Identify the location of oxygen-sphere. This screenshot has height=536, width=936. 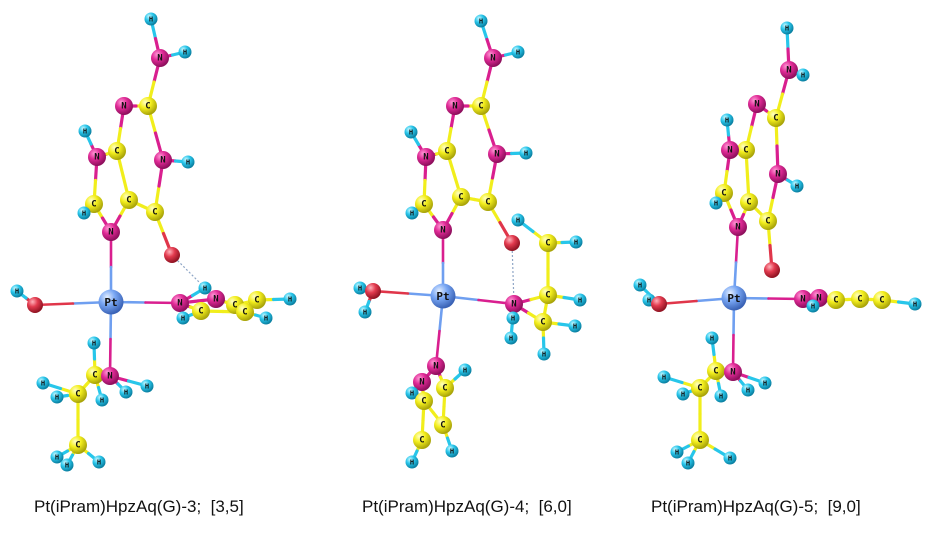
(512, 243).